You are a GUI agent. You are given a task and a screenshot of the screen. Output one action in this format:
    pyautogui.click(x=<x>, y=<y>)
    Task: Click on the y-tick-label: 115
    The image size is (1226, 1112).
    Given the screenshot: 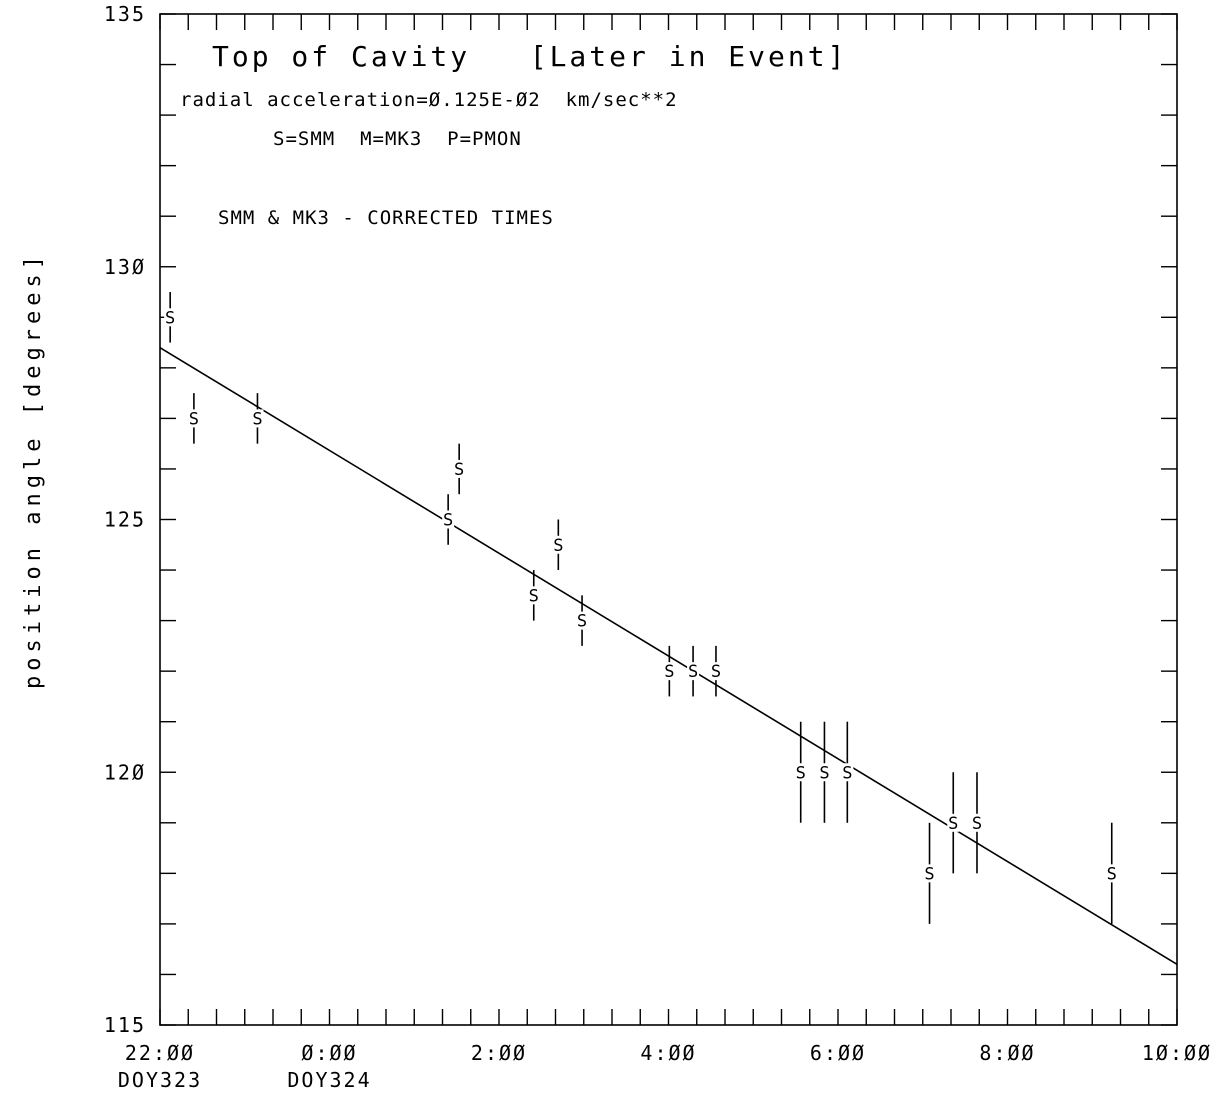 What is the action you would take?
    pyautogui.click(x=125, y=1025)
    